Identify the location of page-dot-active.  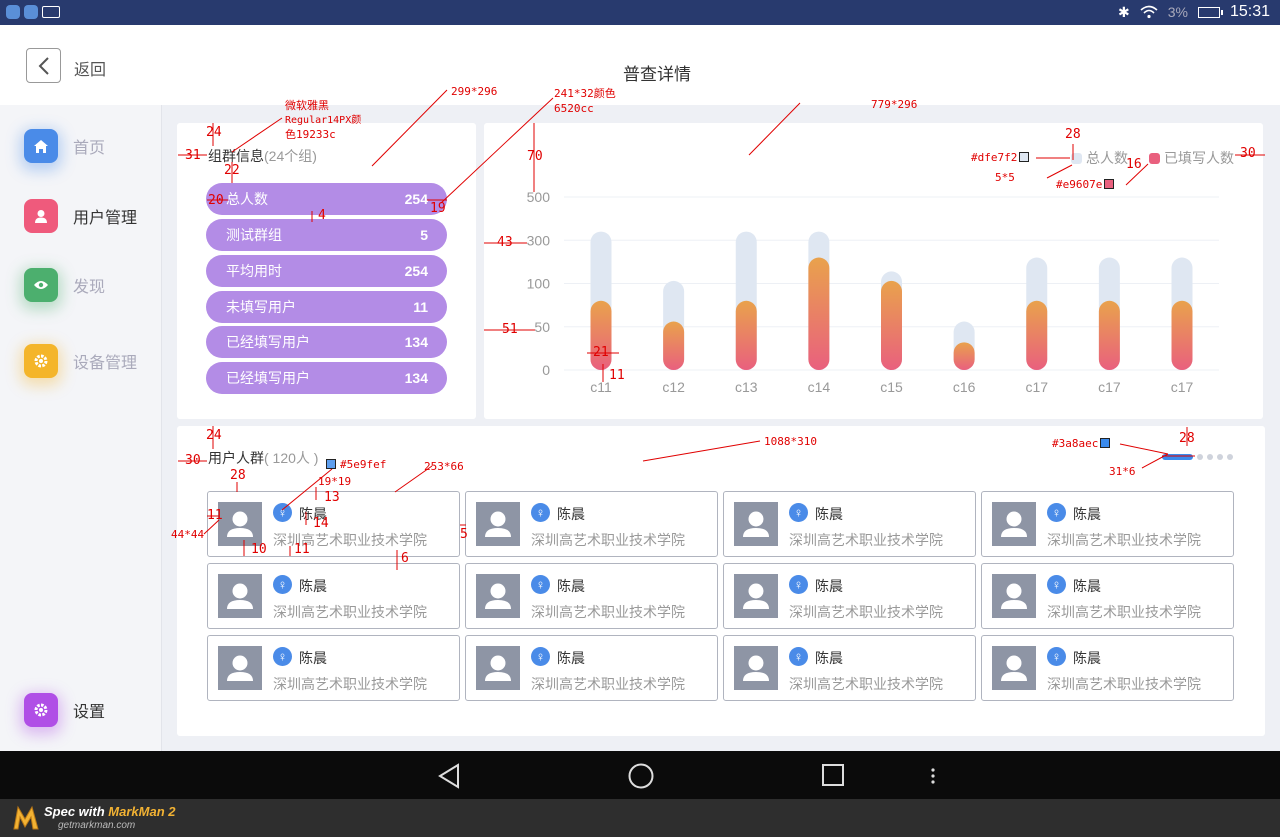
(1177, 457).